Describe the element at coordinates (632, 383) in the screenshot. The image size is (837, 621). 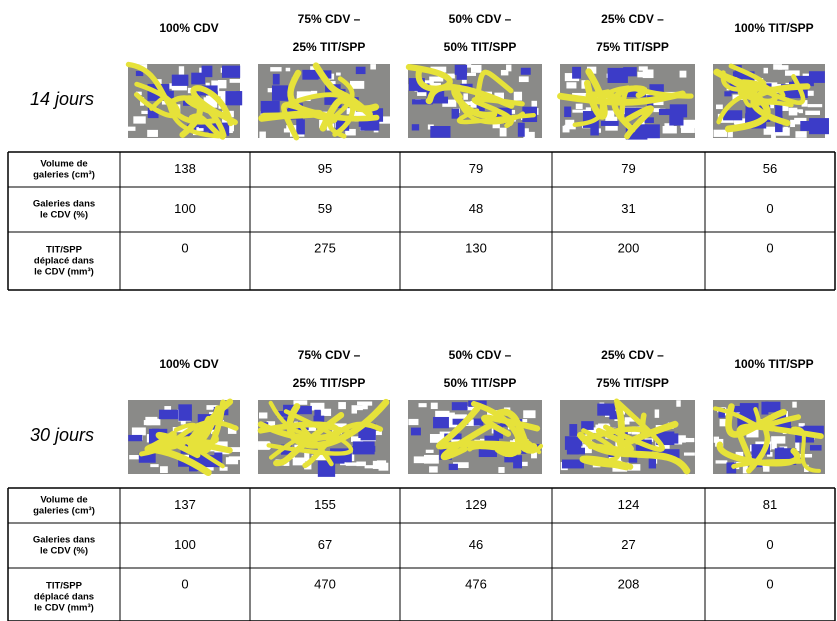
I see `column-header: 75% TIT/SPP` at that location.